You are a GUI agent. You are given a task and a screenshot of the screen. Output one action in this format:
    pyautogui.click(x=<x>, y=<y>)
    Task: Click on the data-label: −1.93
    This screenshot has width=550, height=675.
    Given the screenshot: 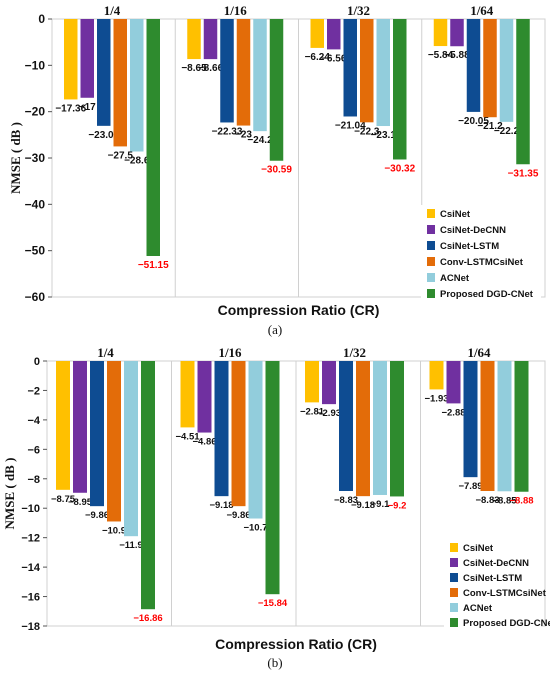 What is the action you would take?
    pyautogui.click(x=436, y=398)
    